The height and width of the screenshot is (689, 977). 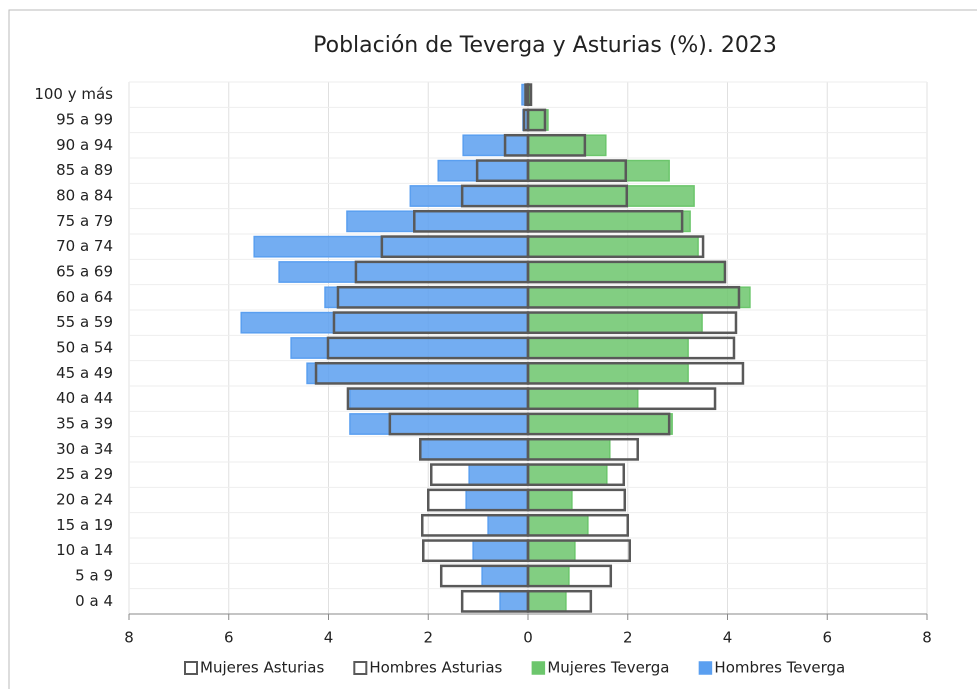 I want to click on y-tick-label: 85 a 89, so click(x=84, y=170).